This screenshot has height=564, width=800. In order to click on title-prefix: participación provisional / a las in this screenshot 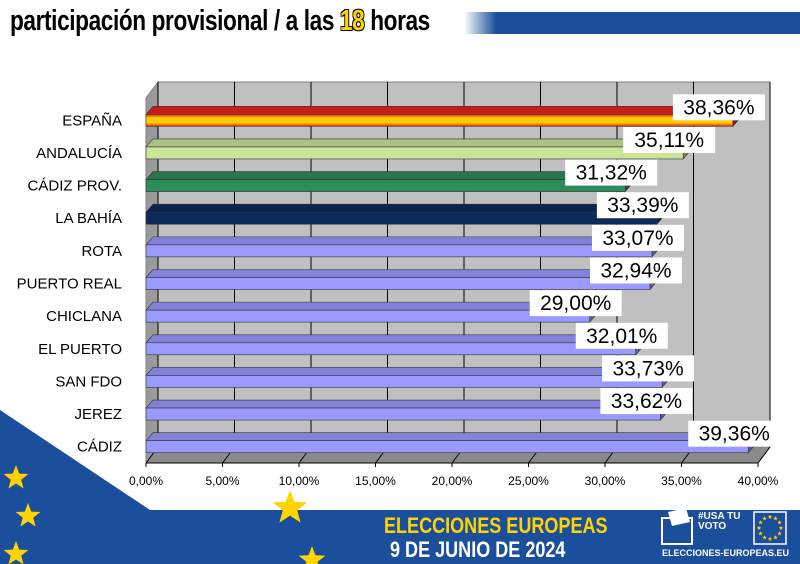, I will do `click(175, 21)`.